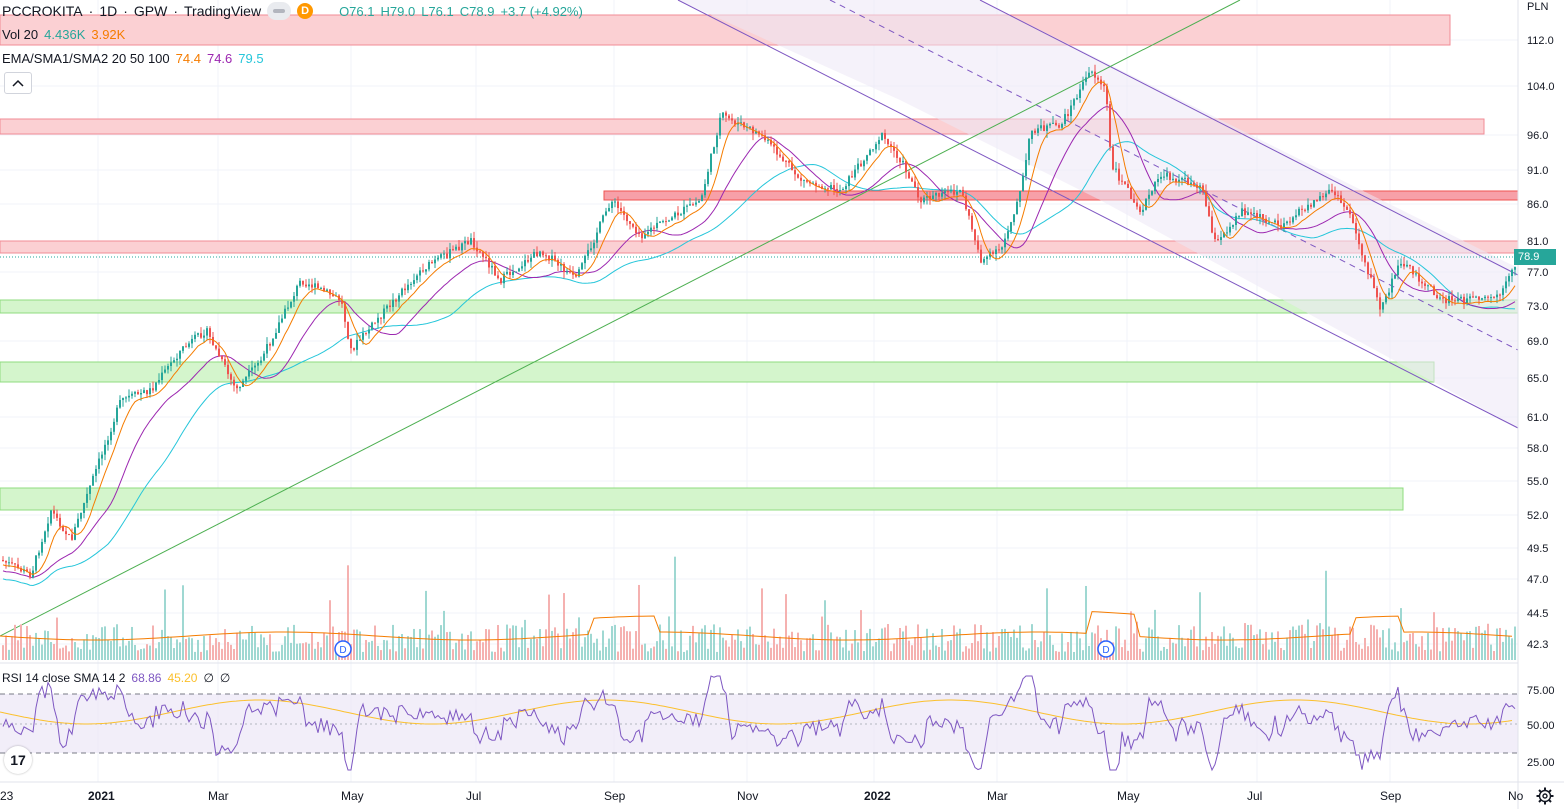  Describe the element at coordinates (18, 760) in the screenshot. I see `tradingview-logo: 17` at that location.